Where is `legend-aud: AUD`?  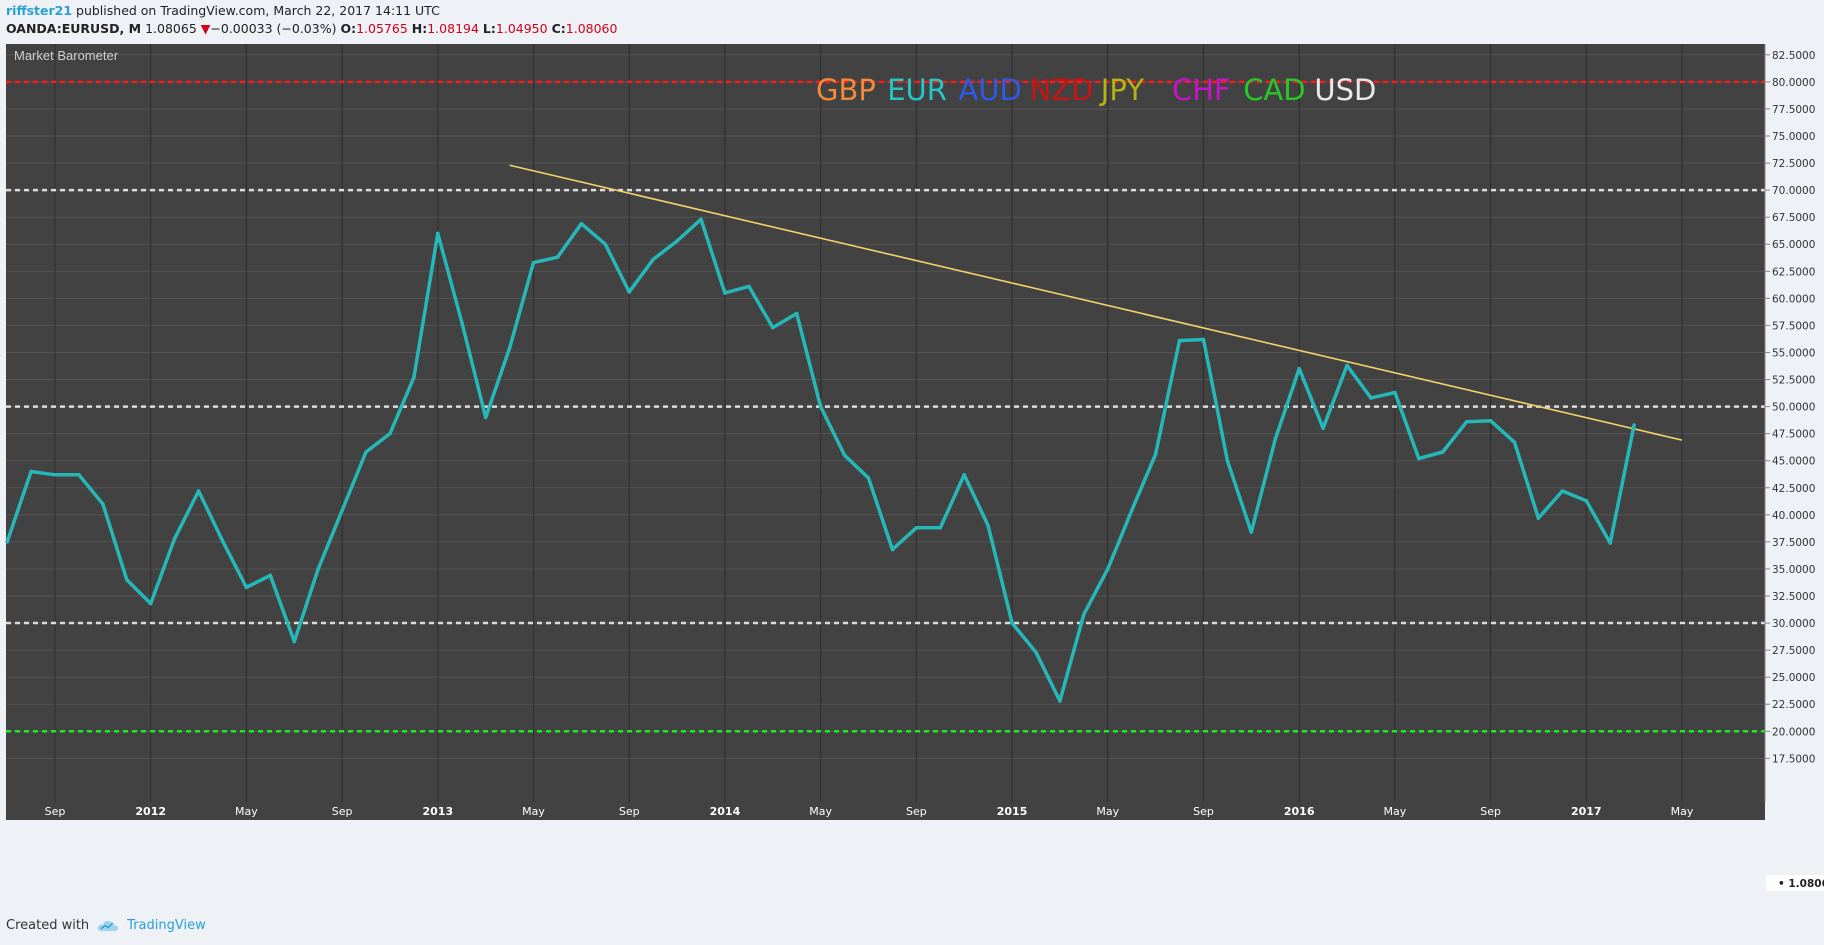
legend-aud: AUD is located at coordinates (989, 90).